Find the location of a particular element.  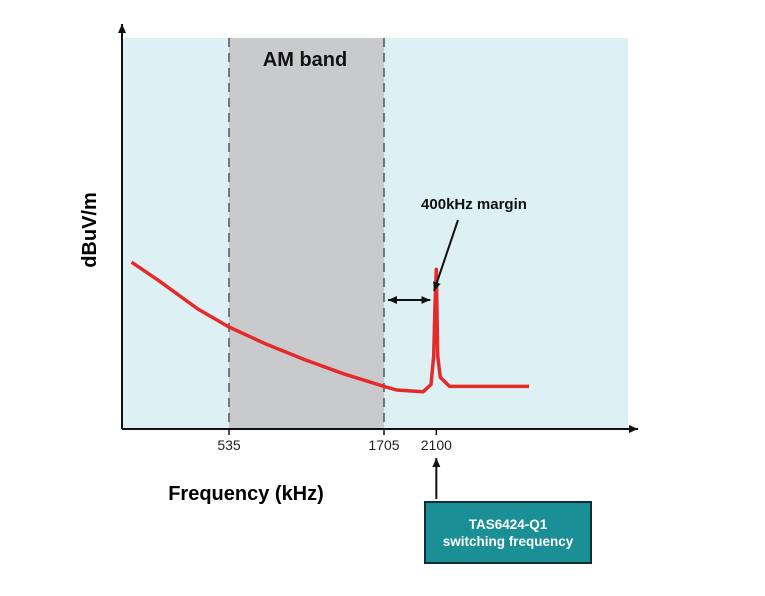

annotation-label: 400kHz margin is located at coordinates (474, 204).